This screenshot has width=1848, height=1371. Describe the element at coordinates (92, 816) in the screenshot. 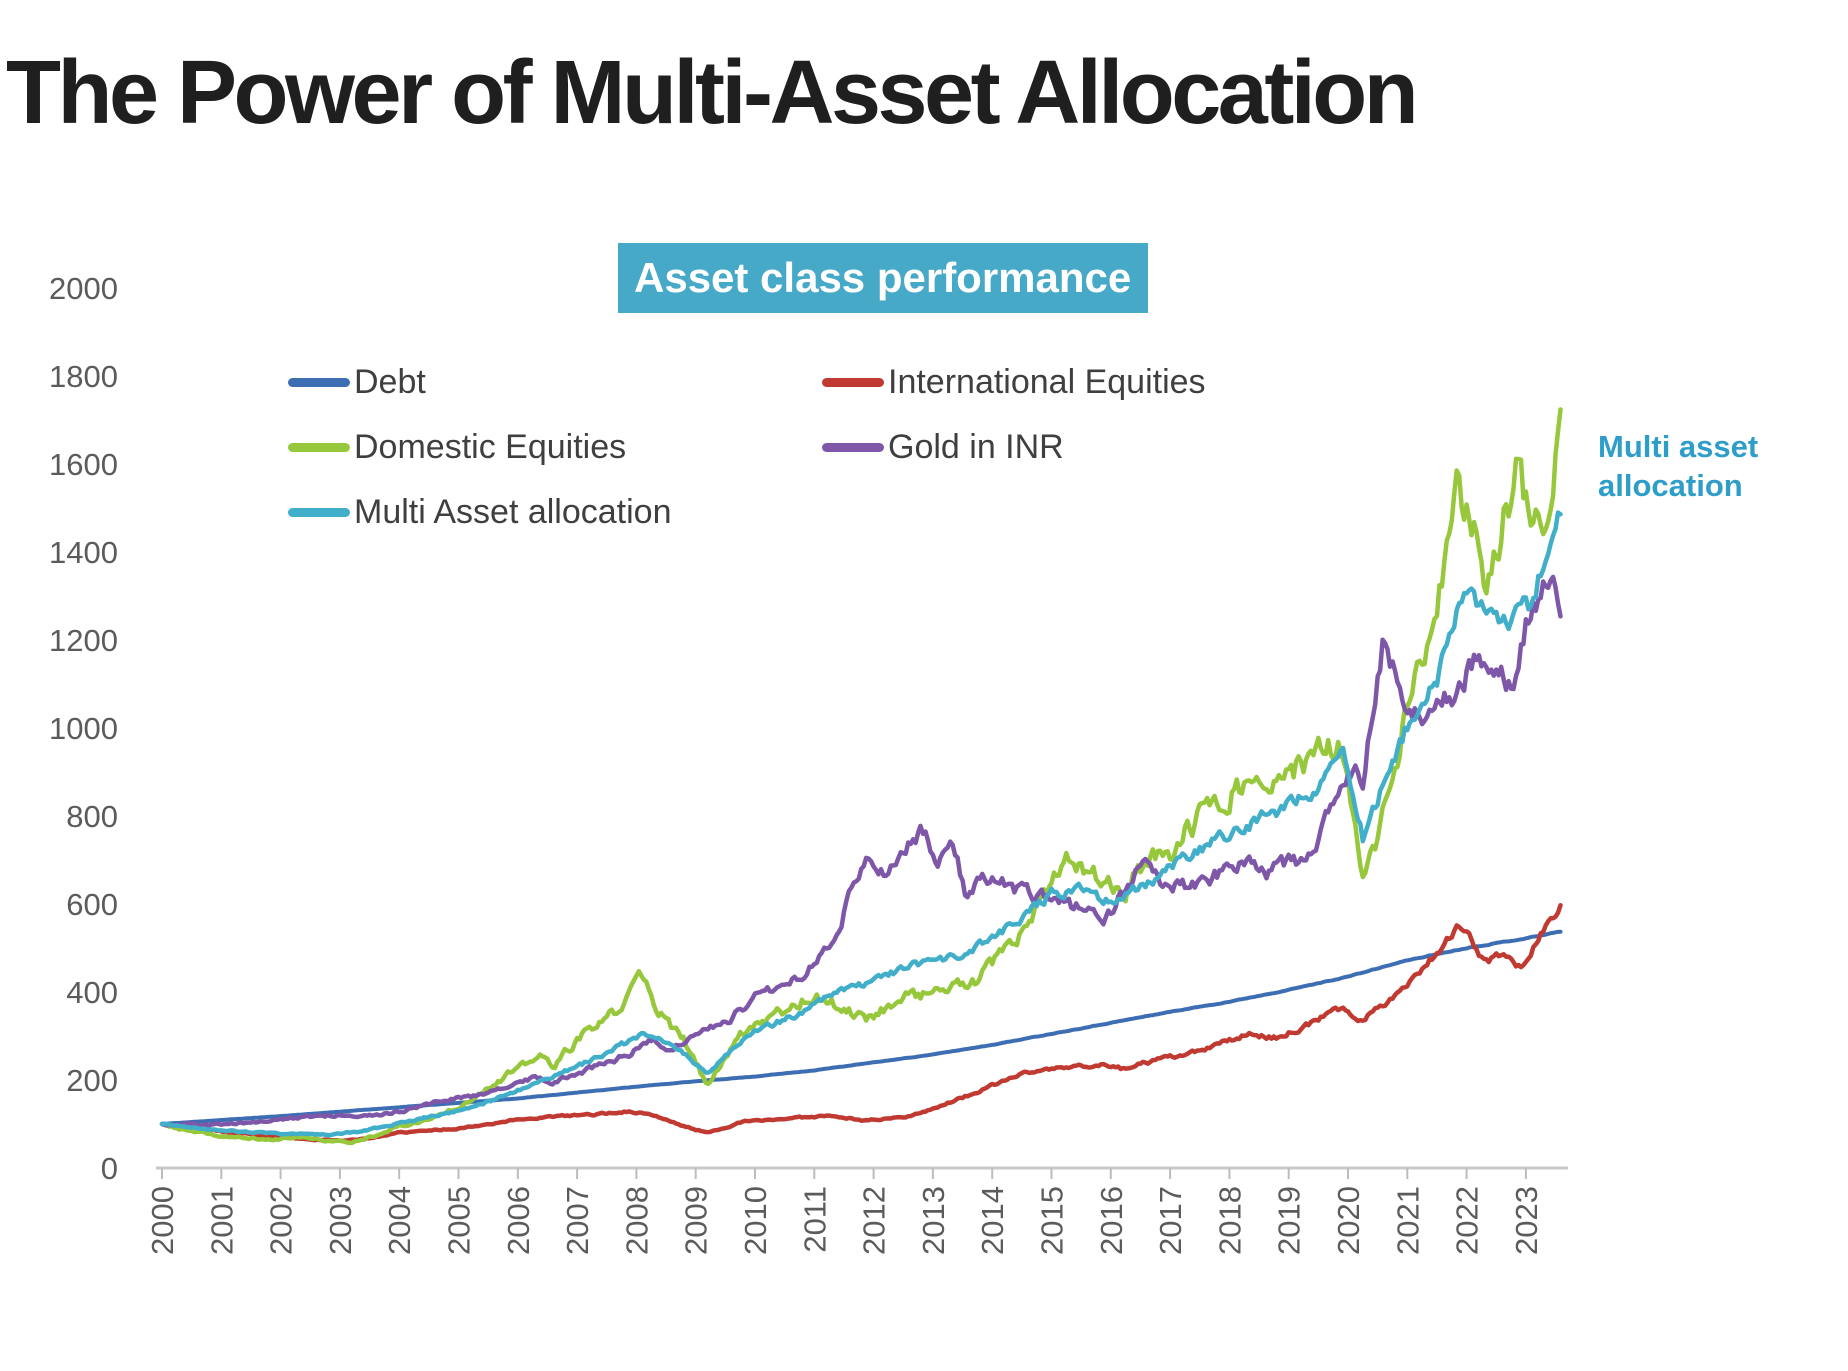

I see `y-tick-label: 800` at that location.